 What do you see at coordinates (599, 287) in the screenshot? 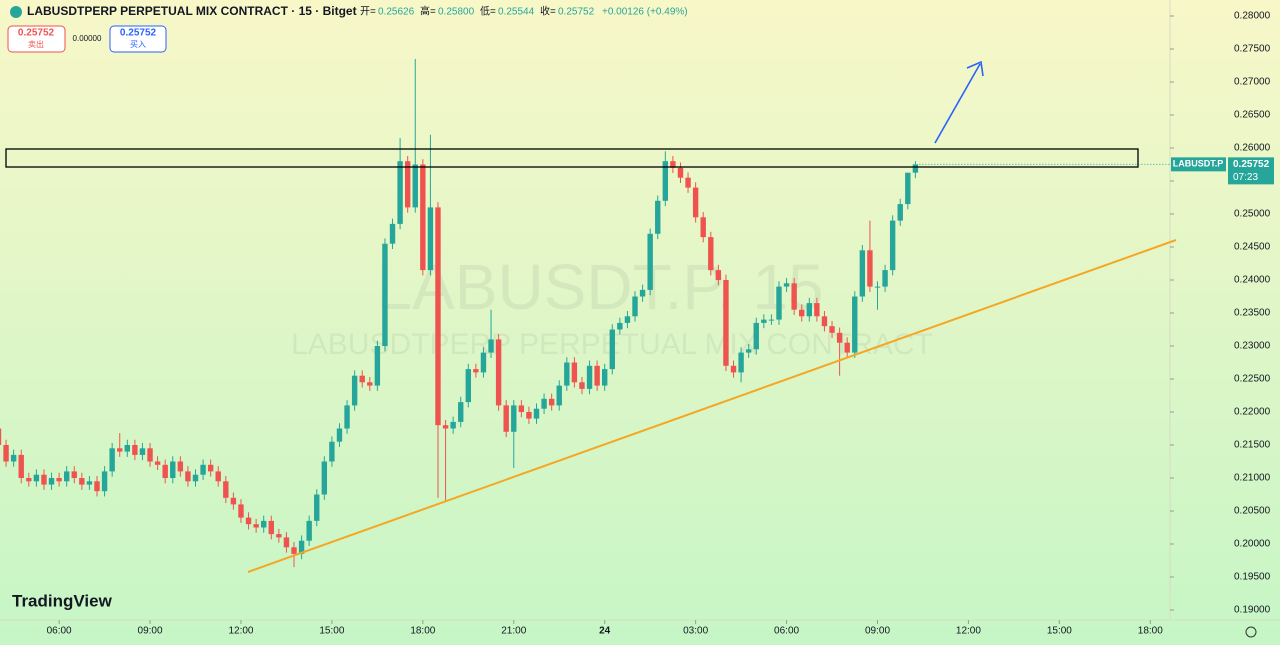
I see `watermark: LABUSDT.P, 15` at bounding box center [599, 287].